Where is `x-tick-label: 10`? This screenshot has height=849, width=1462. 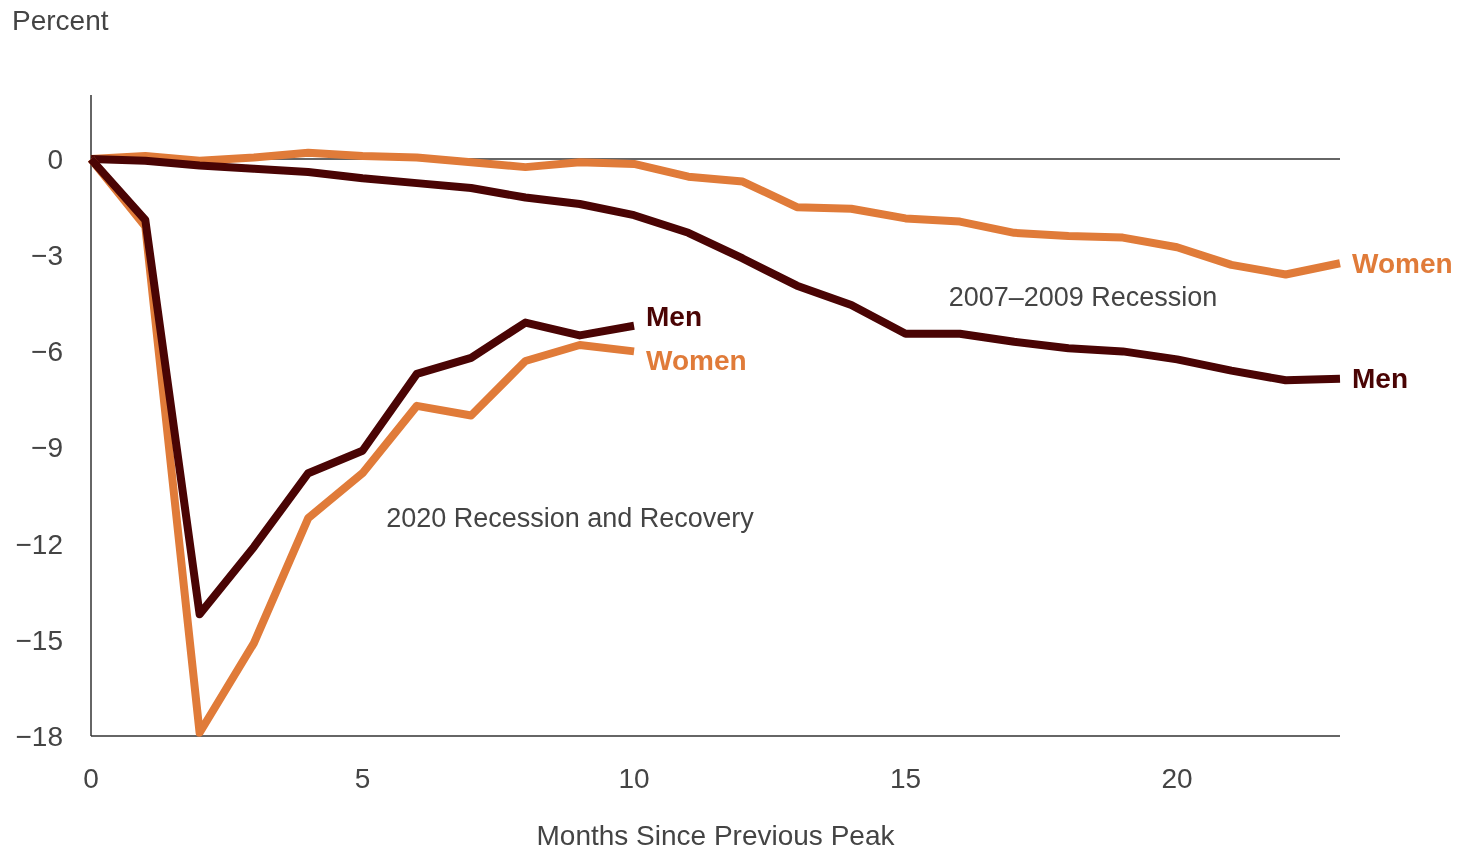 x-tick-label: 10 is located at coordinates (634, 778).